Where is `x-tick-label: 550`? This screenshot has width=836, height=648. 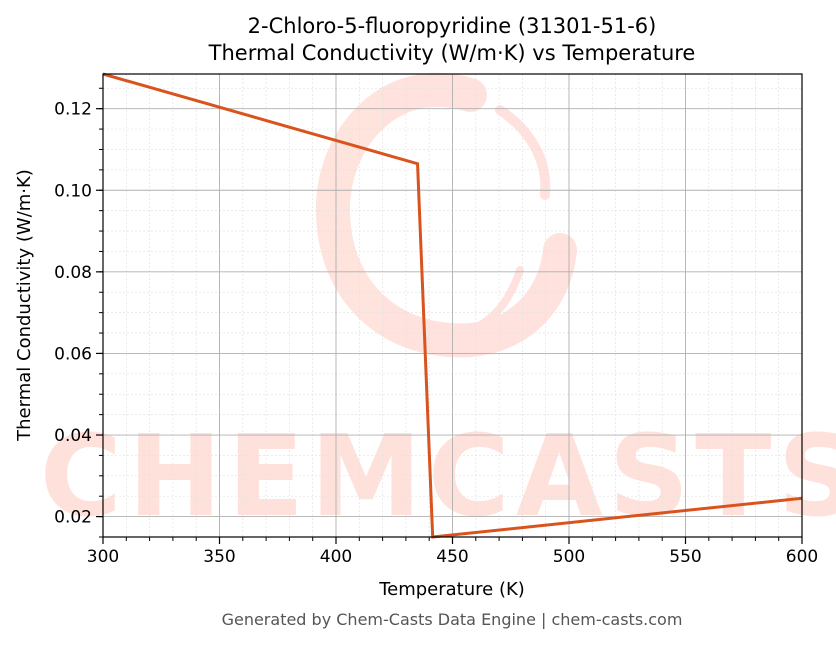 x-tick-label: 550 is located at coordinates (685, 557).